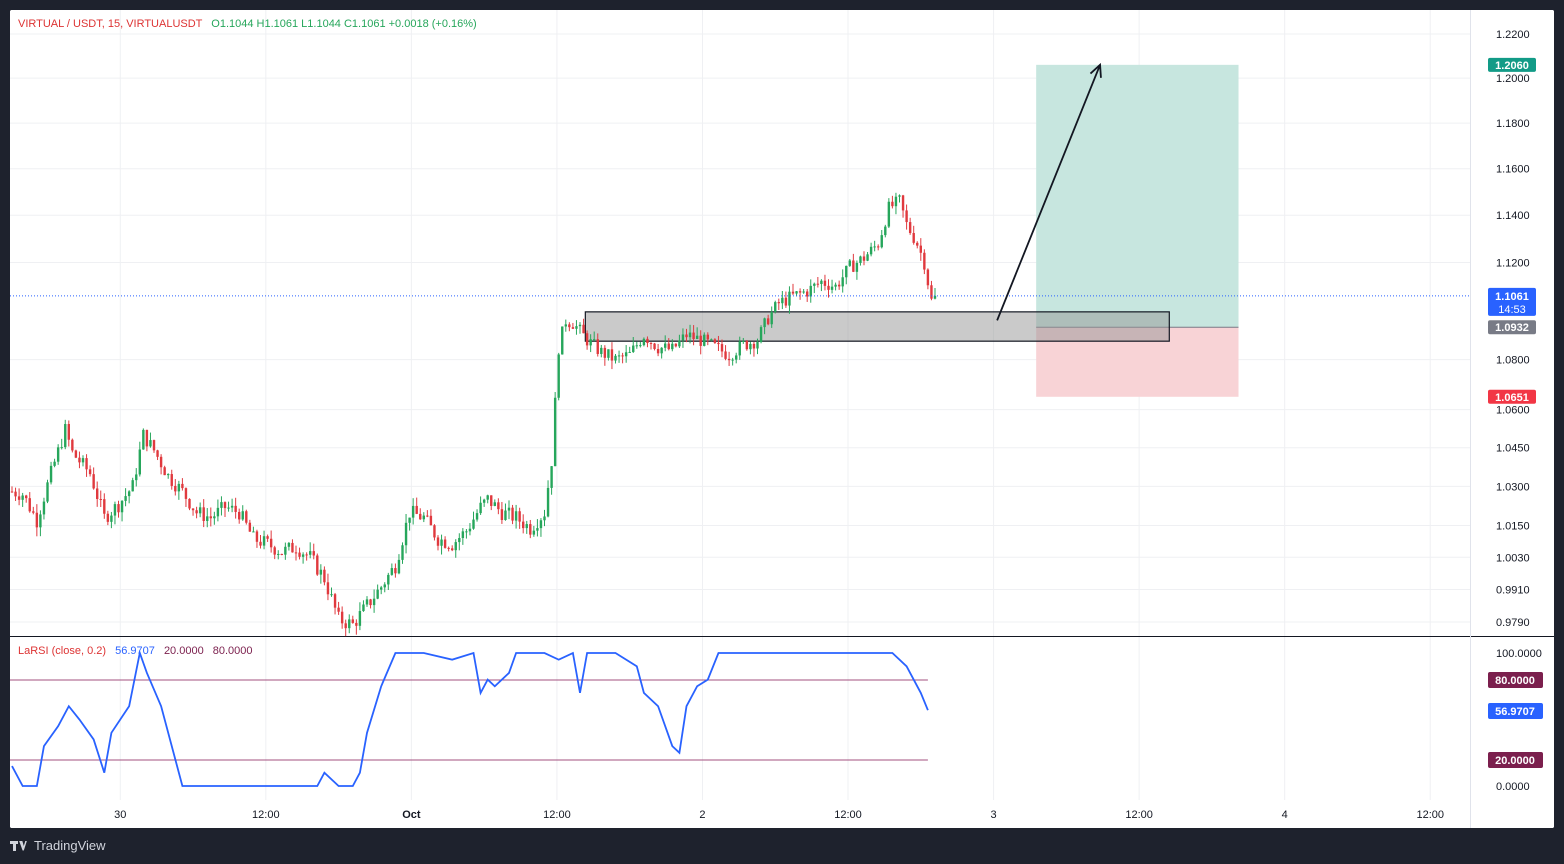 The image size is (1564, 864). What do you see at coordinates (1512, 310) in the screenshot?
I see `countdown-text: 14:53` at bounding box center [1512, 310].